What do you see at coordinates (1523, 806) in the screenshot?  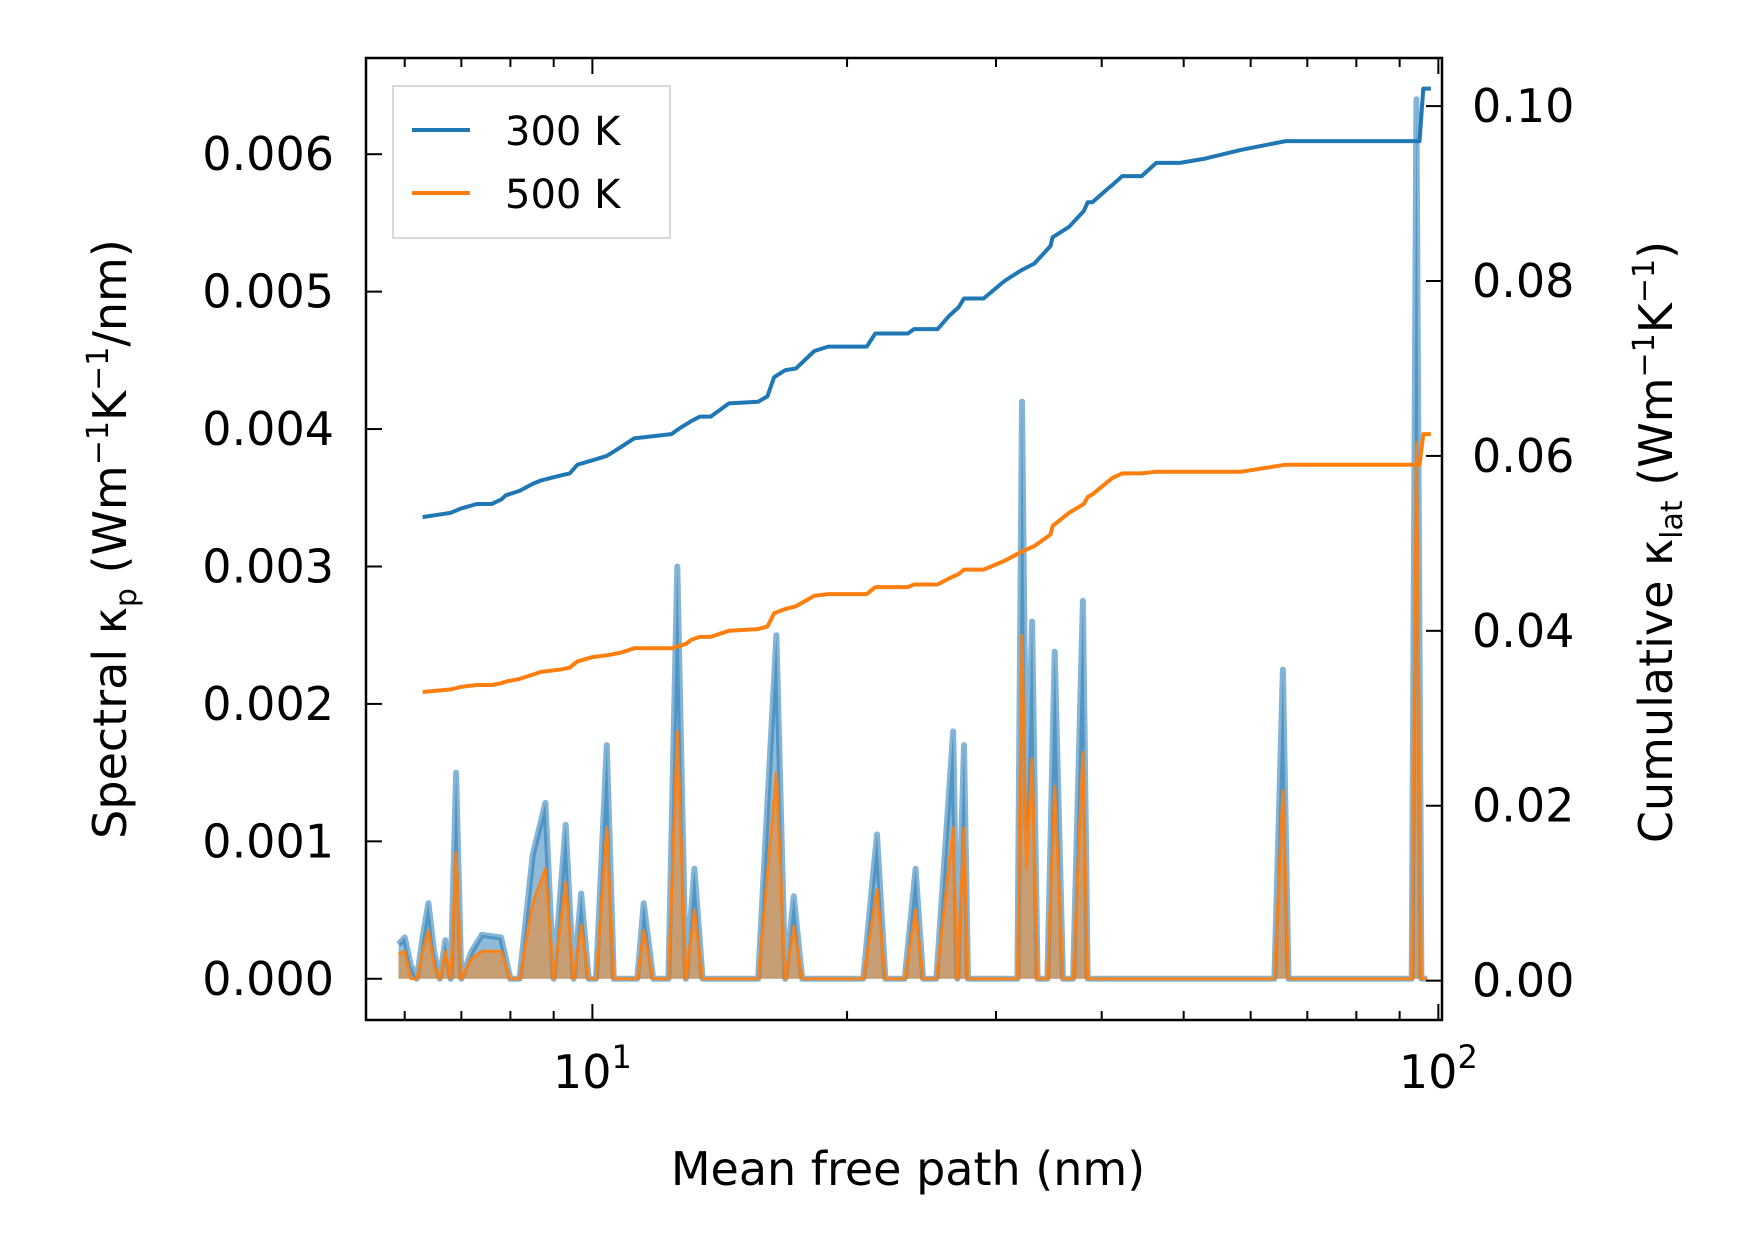 I see `y-right-tick-label: 0.02` at bounding box center [1523, 806].